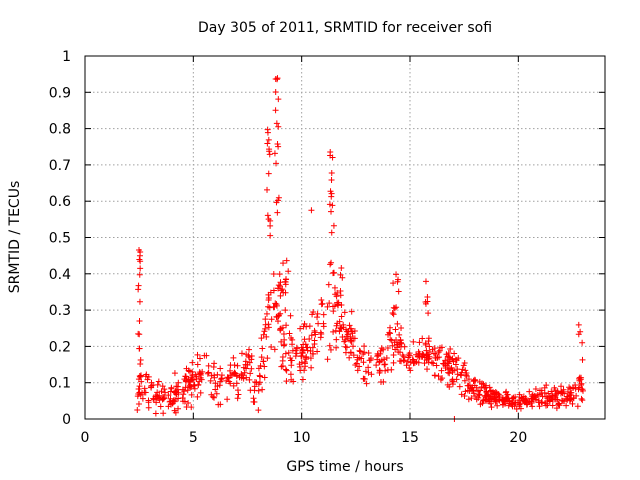  Describe the element at coordinates (60, 166) in the screenshot. I see `y-tick-label: 0.7` at that location.